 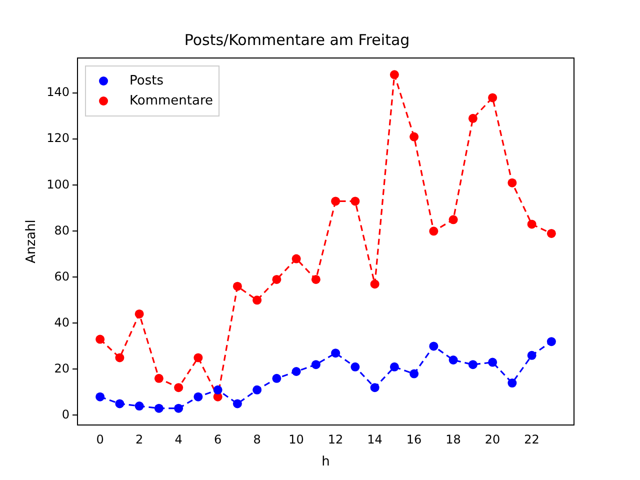 I want to click on legend-label: Posts, so click(x=147, y=80).